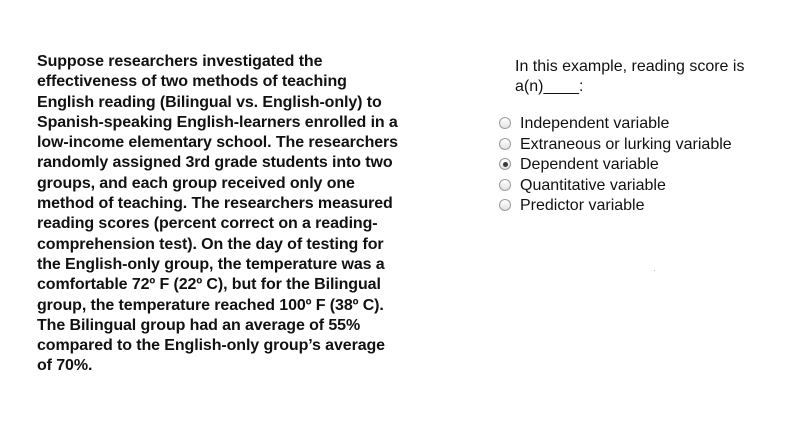  What do you see at coordinates (595, 123) in the screenshot?
I see `option-label: Independent variable` at bounding box center [595, 123].